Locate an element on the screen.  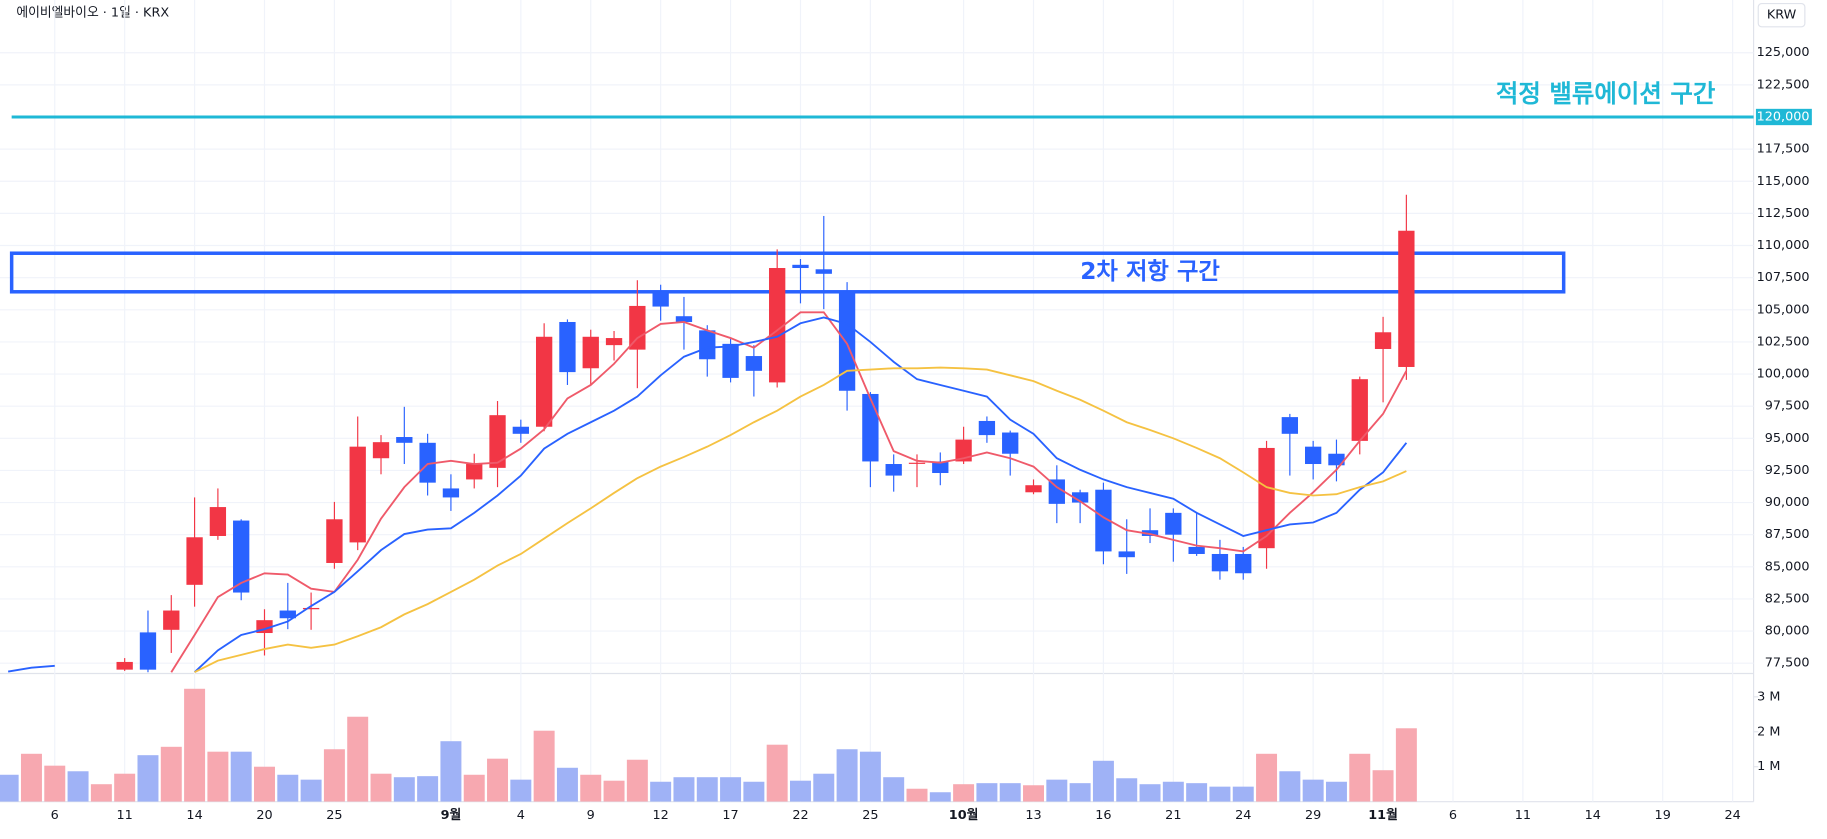
x-tick-label: 9 is located at coordinates (591, 815).